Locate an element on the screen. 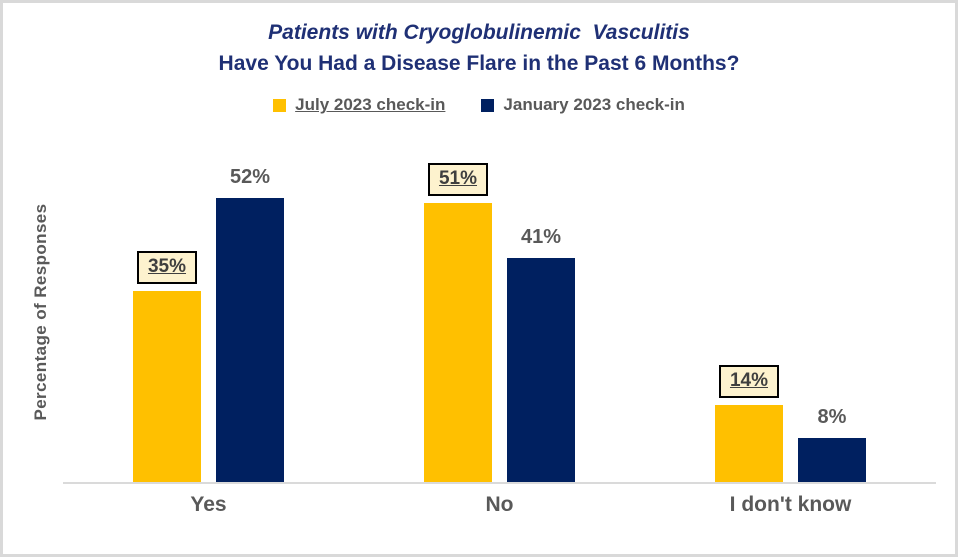 This screenshot has width=958, height=557. data-label-july-2023-check-in-no: 51% is located at coordinates (458, 179).